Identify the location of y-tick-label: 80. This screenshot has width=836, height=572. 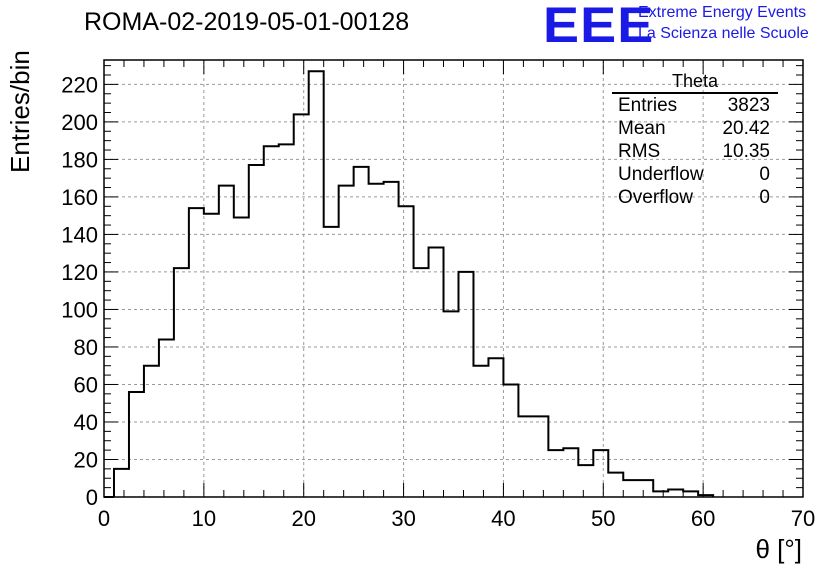
(86, 347).